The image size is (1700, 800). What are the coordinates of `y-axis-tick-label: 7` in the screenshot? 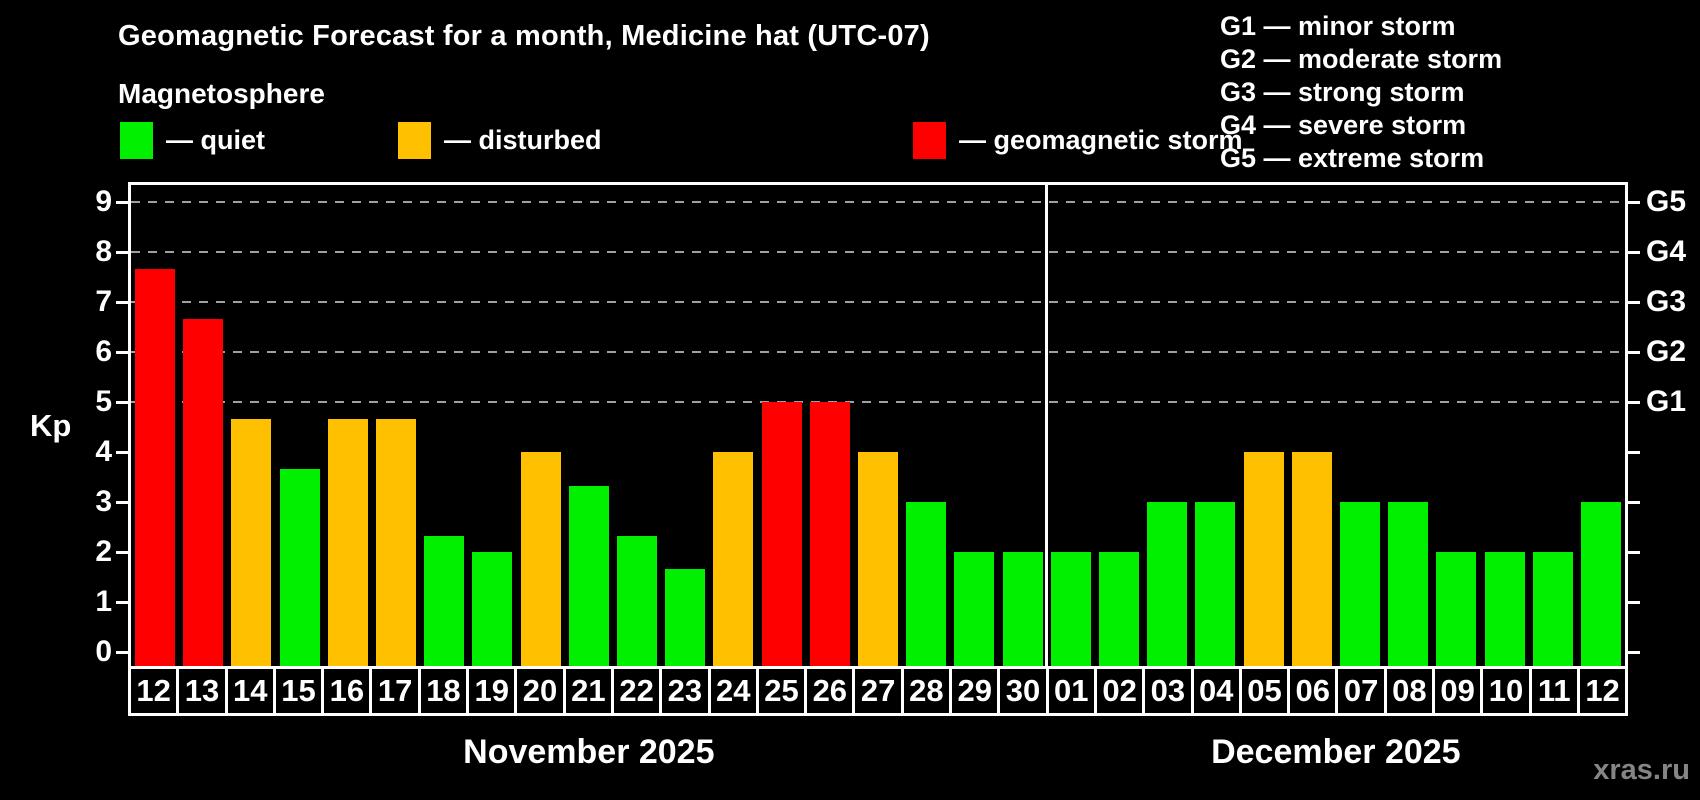 It's located at (103, 301).